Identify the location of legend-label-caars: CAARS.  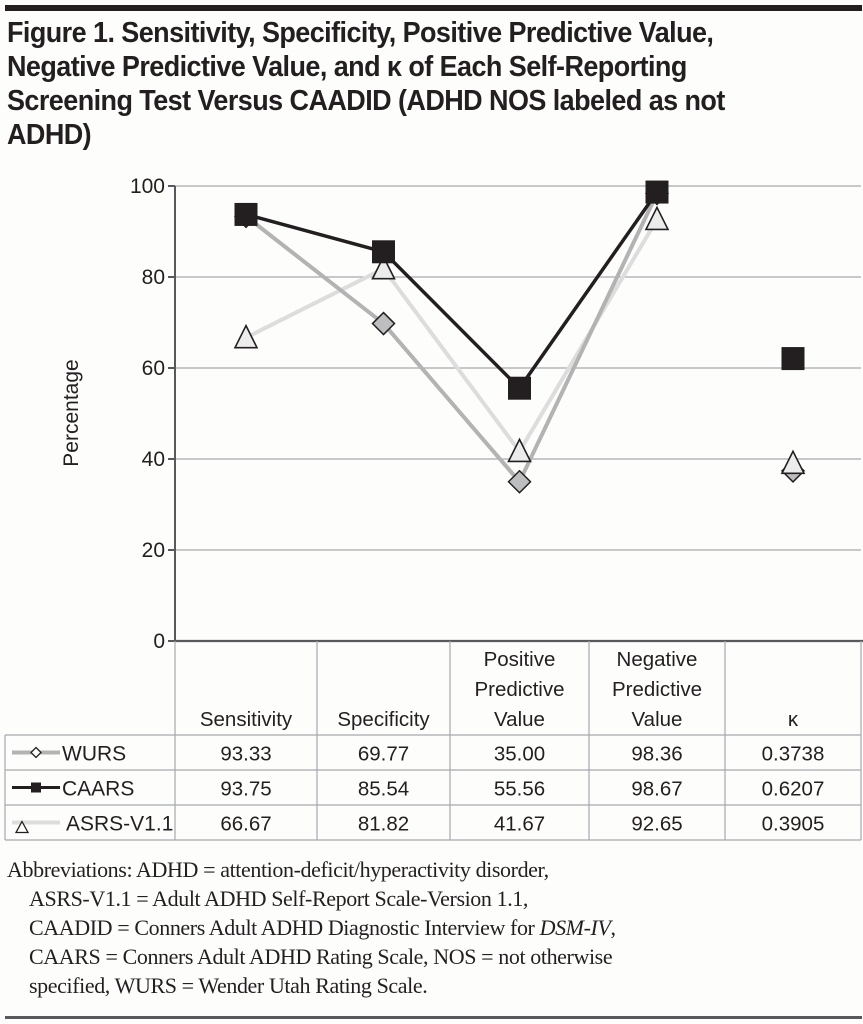
(98, 789).